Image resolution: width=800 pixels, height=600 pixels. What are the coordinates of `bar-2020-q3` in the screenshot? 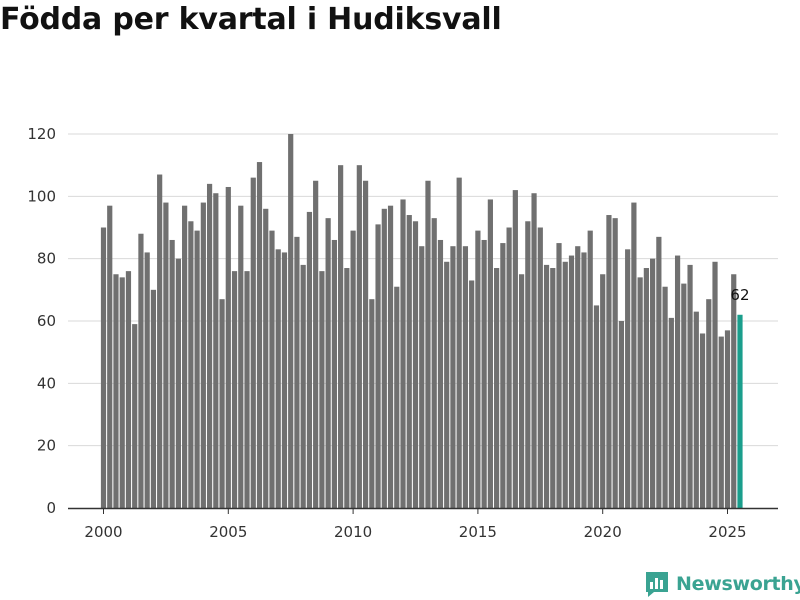 It's located at (615, 363).